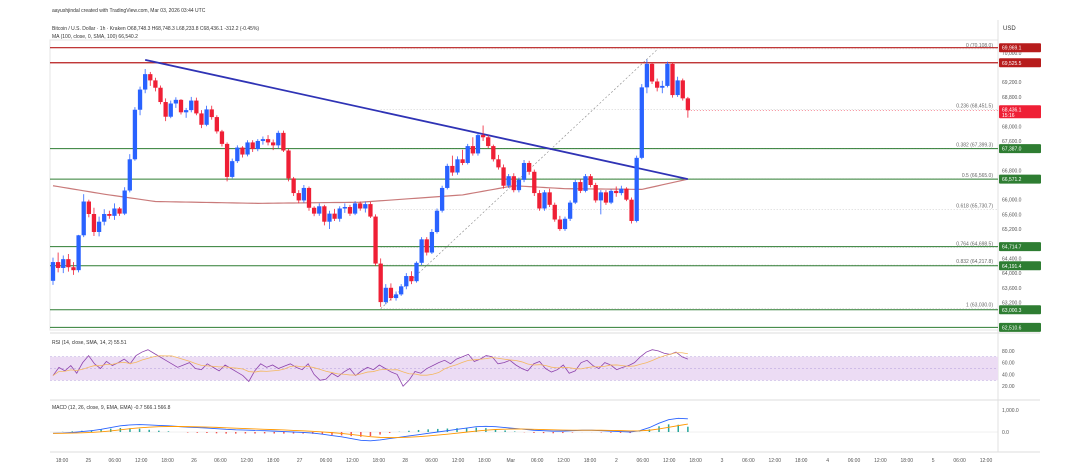 This screenshot has width=1080, height=470. What do you see at coordinates (1012, 328) in the screenshot?
I see `support-6-value: 62,510.6` at bounding box center [1012, 328].